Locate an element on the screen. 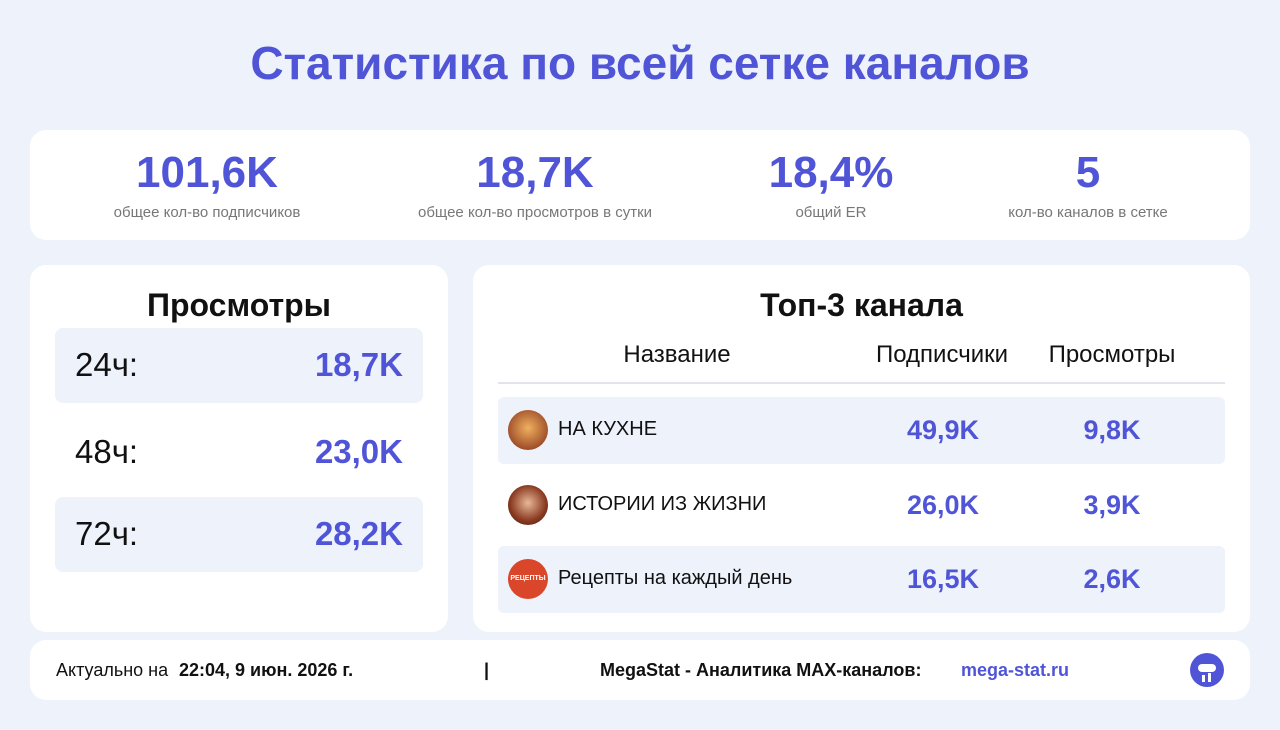 This screenshot has height=730, width=1280. views-row: 48ч: 23,0K is located at coordinates (239, 452).